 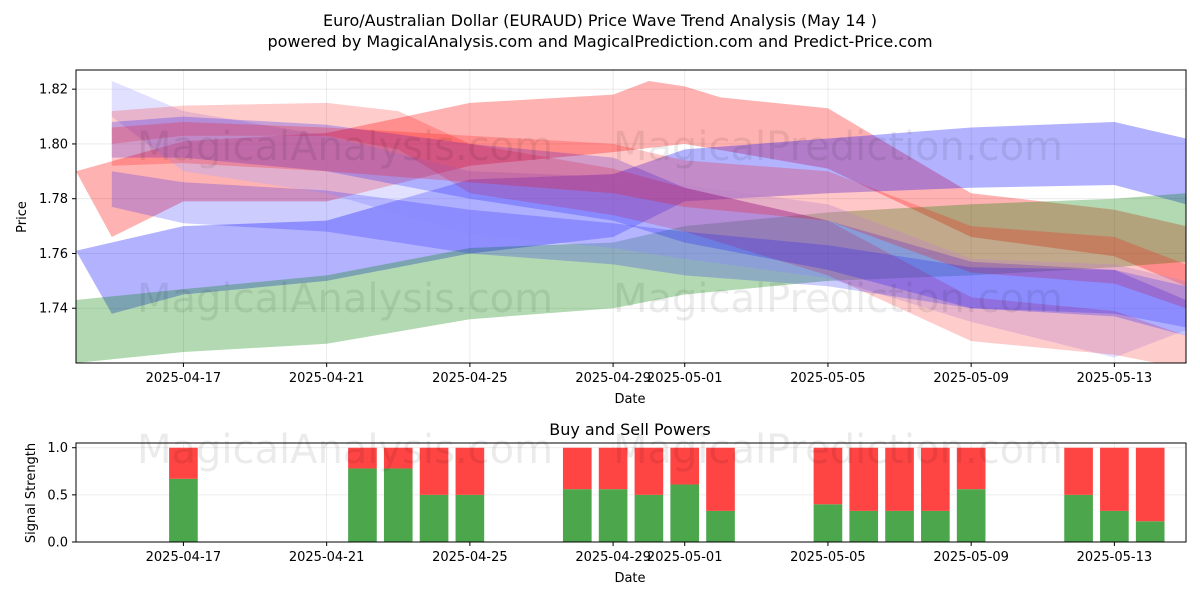 I want to click on power-x-axis-label: Date, so click(x=629, y=578).